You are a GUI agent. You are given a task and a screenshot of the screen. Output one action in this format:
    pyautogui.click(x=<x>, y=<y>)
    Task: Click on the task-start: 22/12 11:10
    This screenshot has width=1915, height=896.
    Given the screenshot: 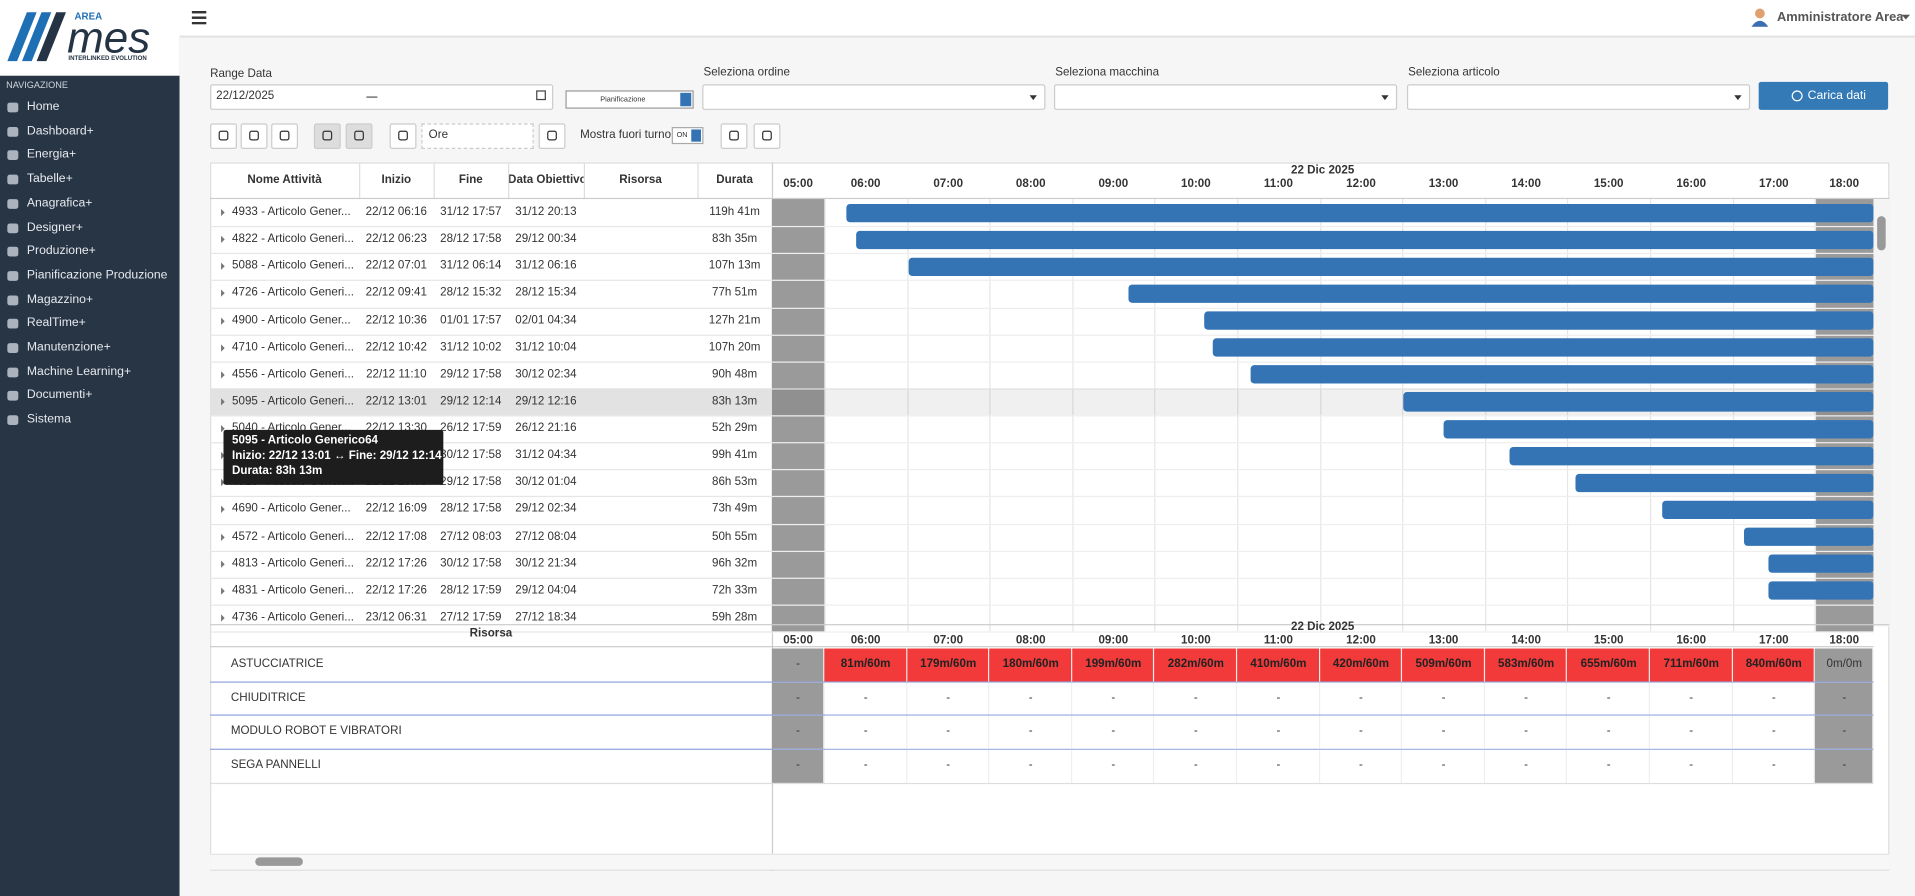 What is the action you would take?
    pyautogui.click(x=396, y=374)
    